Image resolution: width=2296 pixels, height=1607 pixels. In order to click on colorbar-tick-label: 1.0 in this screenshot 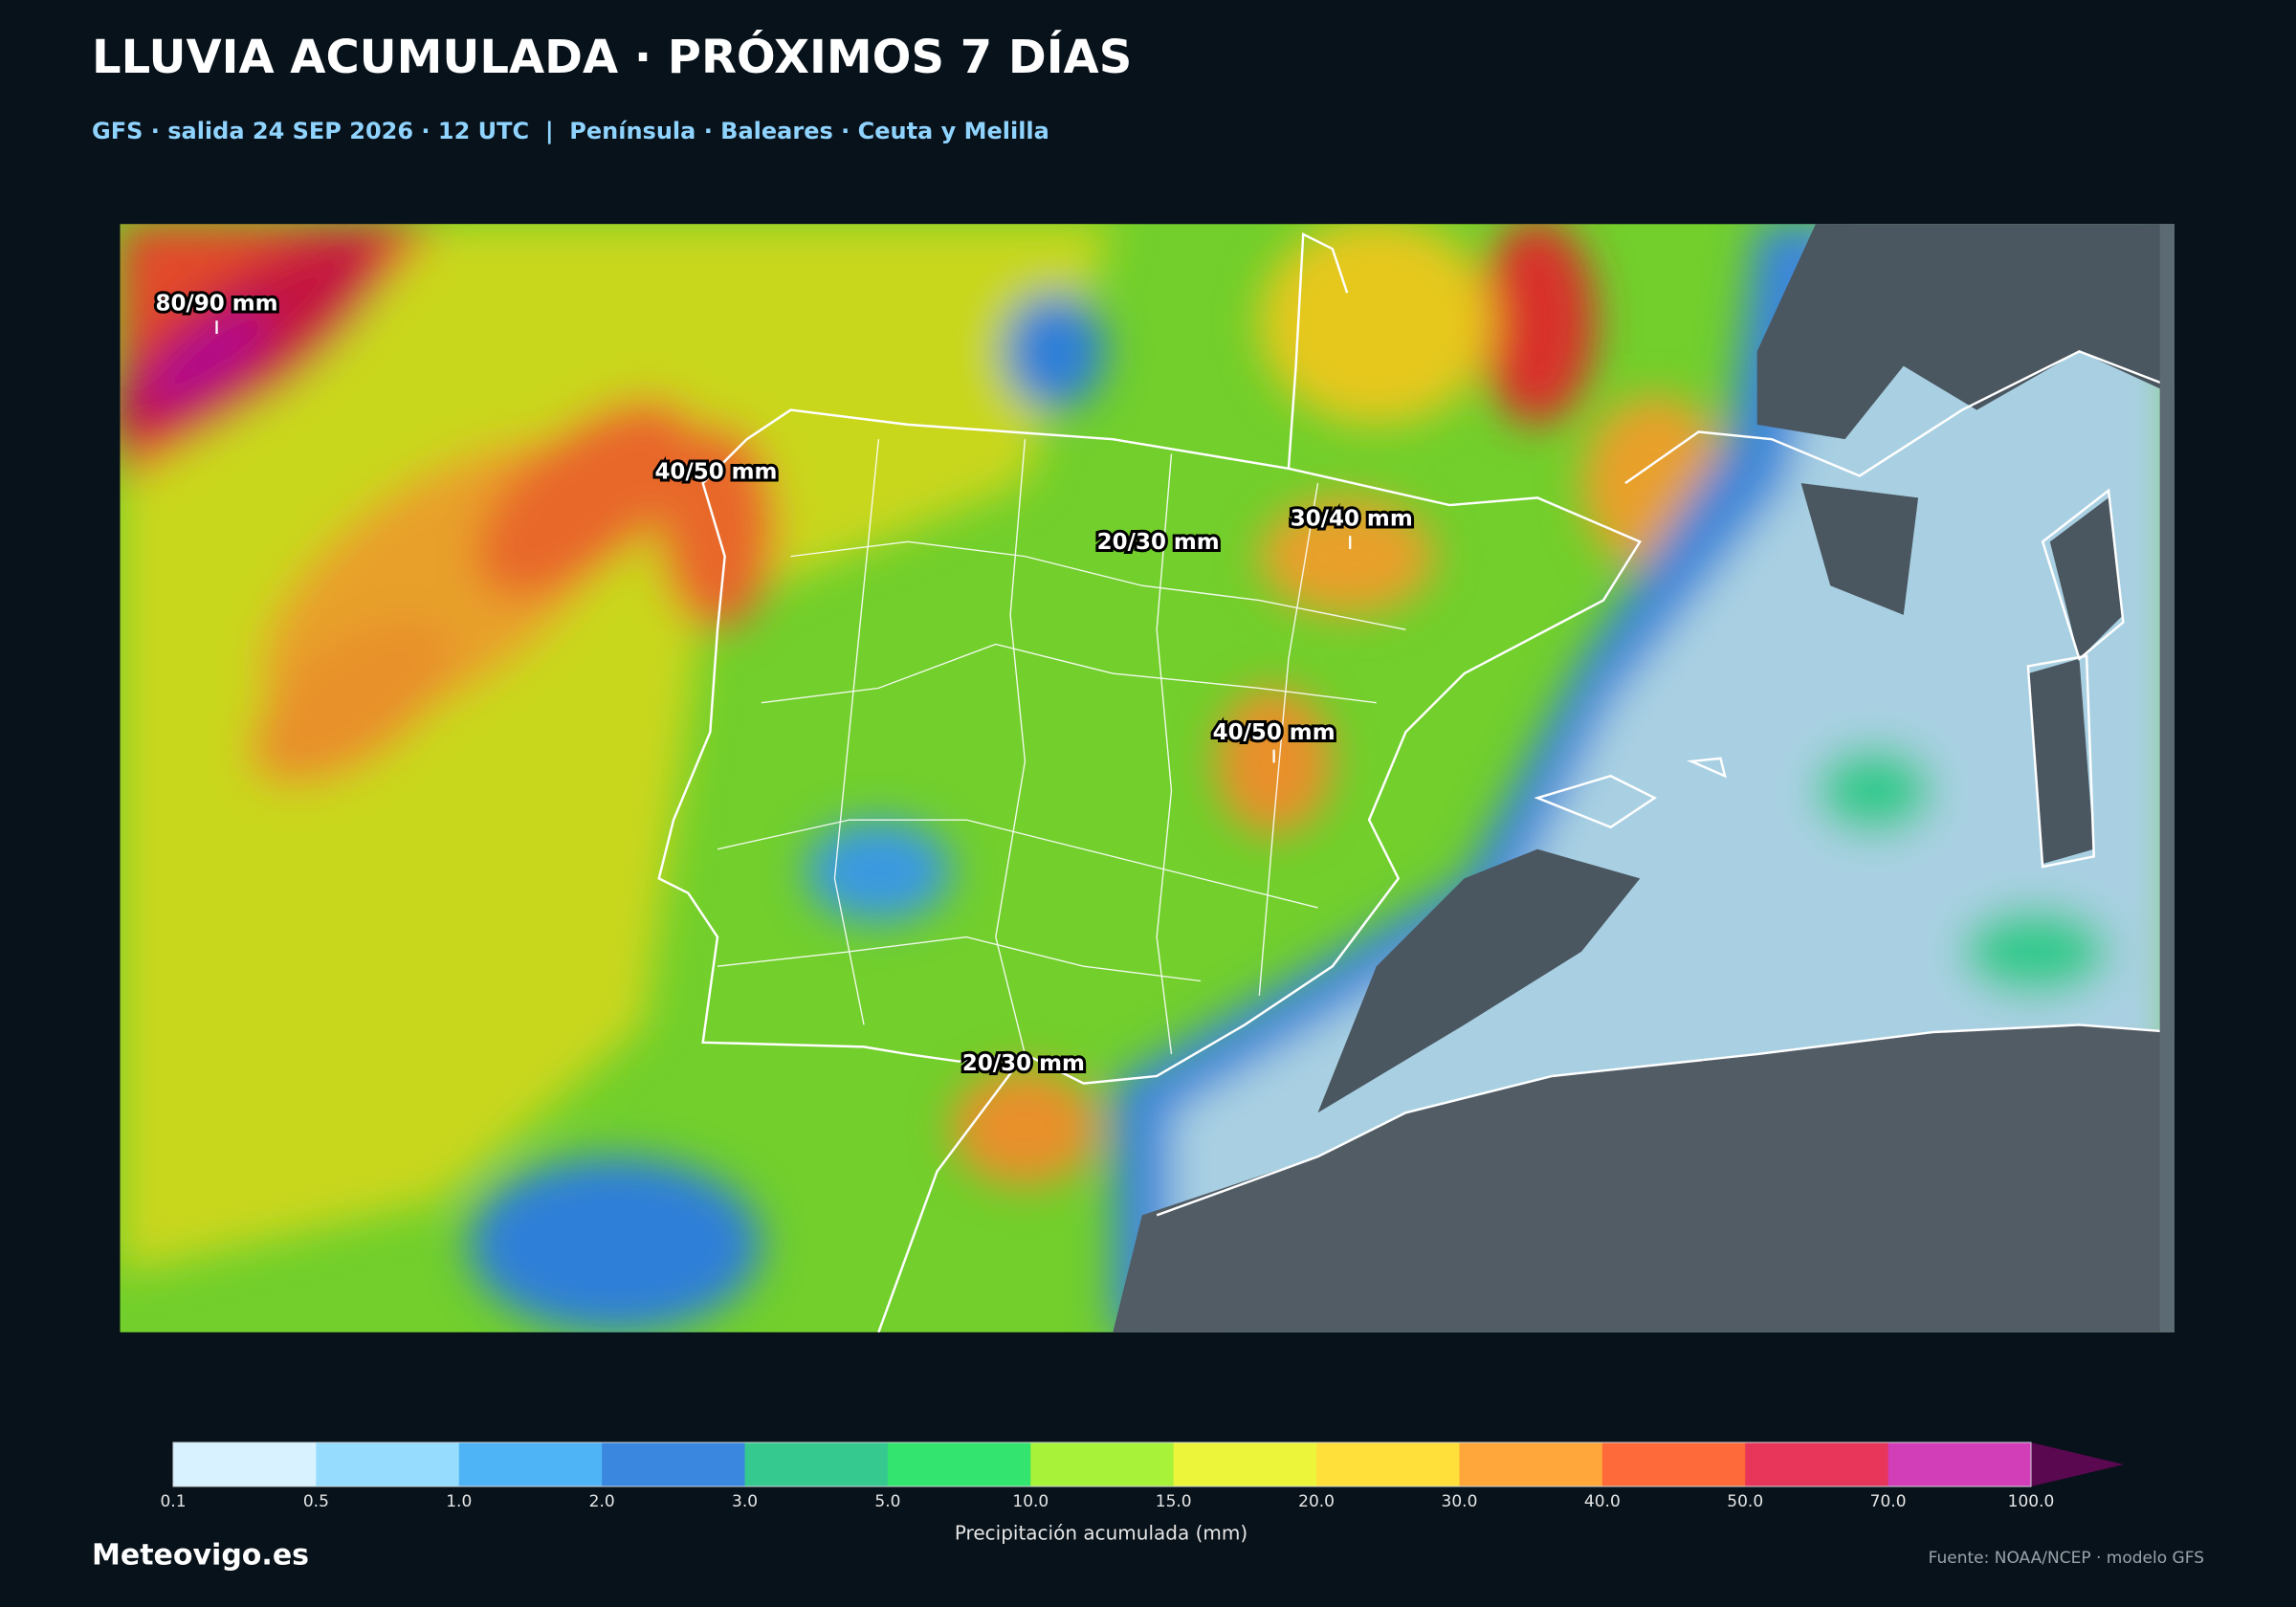, I will do `click(459, 1501)`.